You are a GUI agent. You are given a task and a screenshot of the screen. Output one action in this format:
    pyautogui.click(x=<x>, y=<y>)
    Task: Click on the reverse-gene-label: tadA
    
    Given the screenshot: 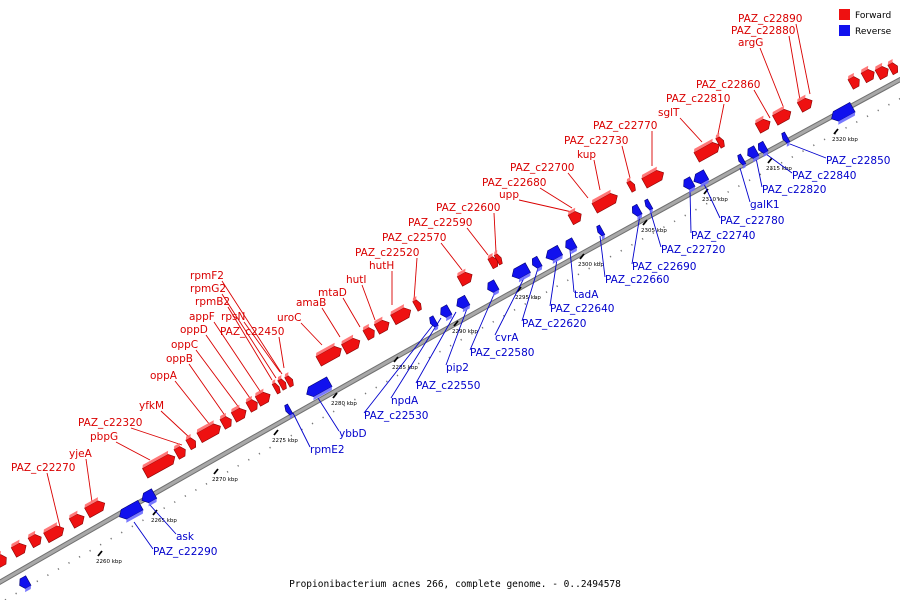 What is the action you would take?
    pyautogui.click(x=586, y=295)
    